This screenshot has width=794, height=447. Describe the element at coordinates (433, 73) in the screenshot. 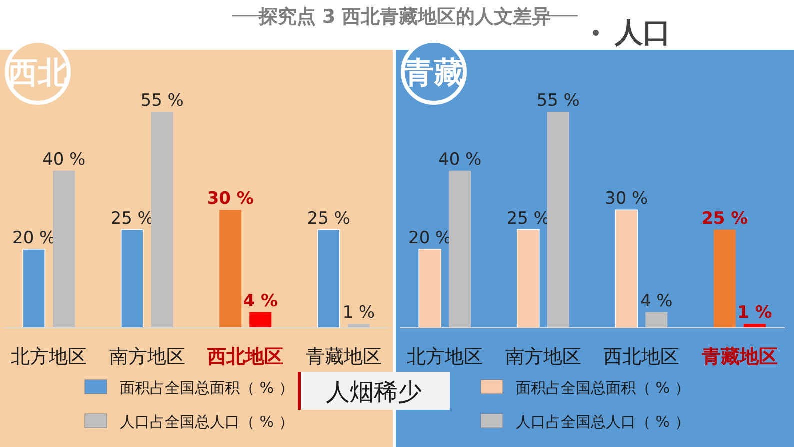

I see `chart-title: 青藏` at that location.